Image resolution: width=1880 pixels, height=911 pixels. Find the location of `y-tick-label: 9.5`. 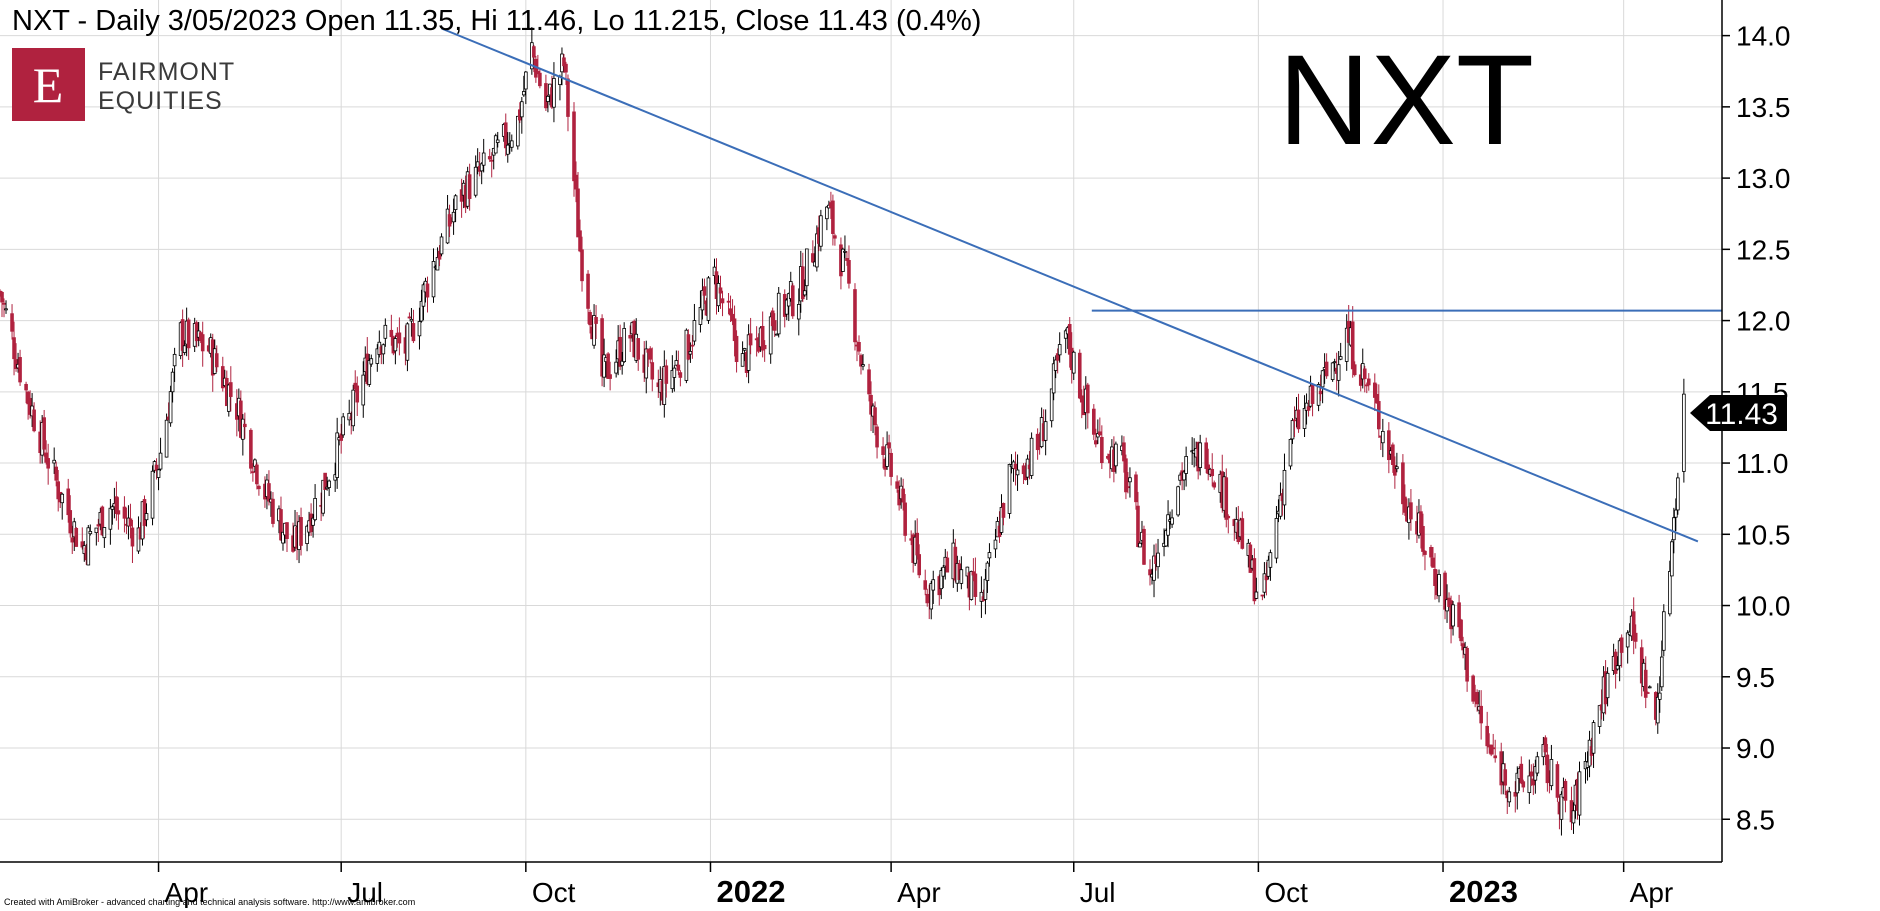

y-tick-label: 9.5 is located at coordinates (1755, 677).